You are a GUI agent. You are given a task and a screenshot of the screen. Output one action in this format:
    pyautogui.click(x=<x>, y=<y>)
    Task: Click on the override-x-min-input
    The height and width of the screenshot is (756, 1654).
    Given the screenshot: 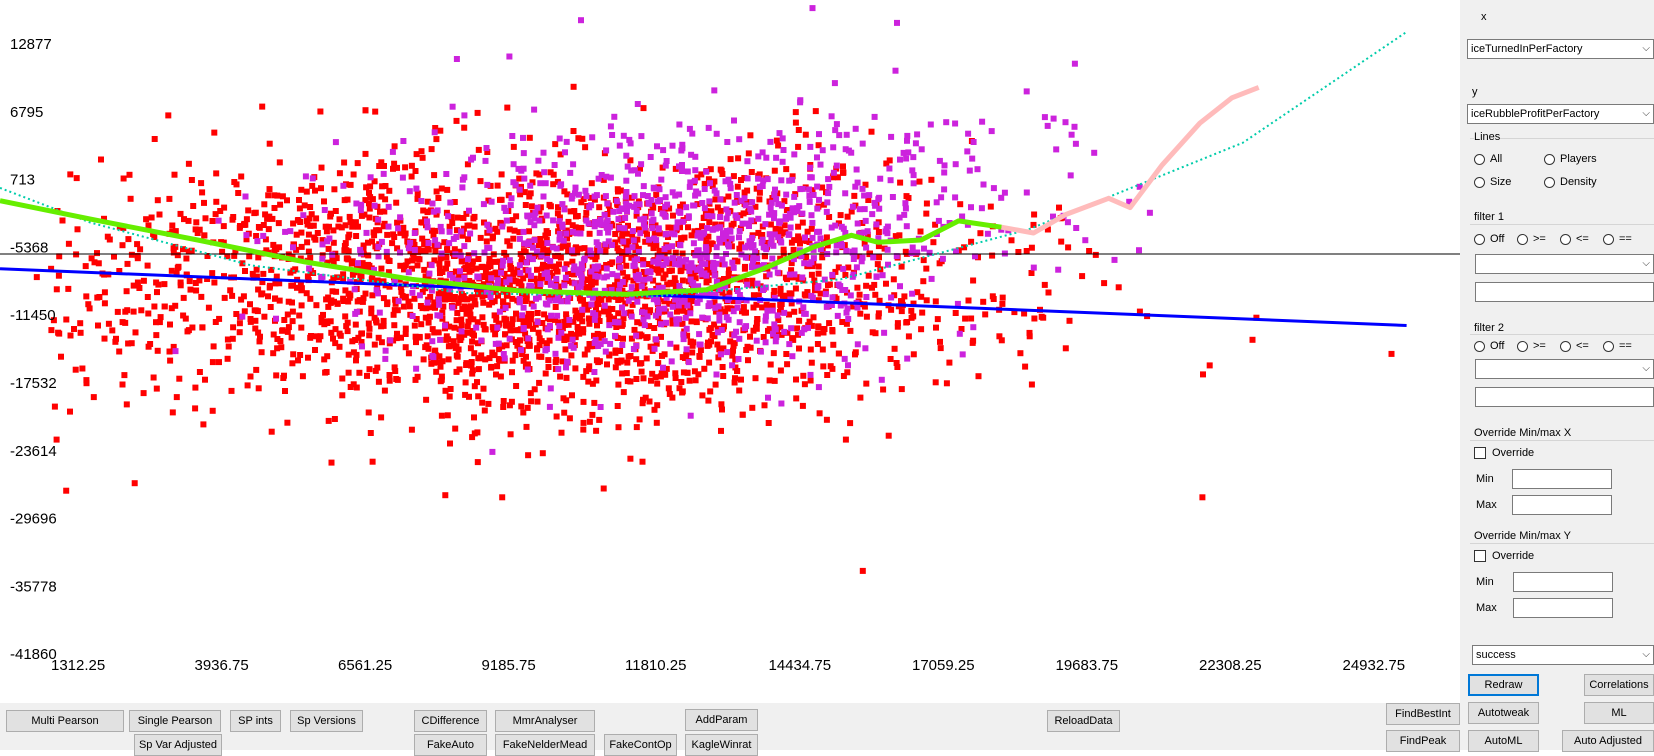 What is the action you would take?
    pyautogui.click(x=1562, y=479)
    